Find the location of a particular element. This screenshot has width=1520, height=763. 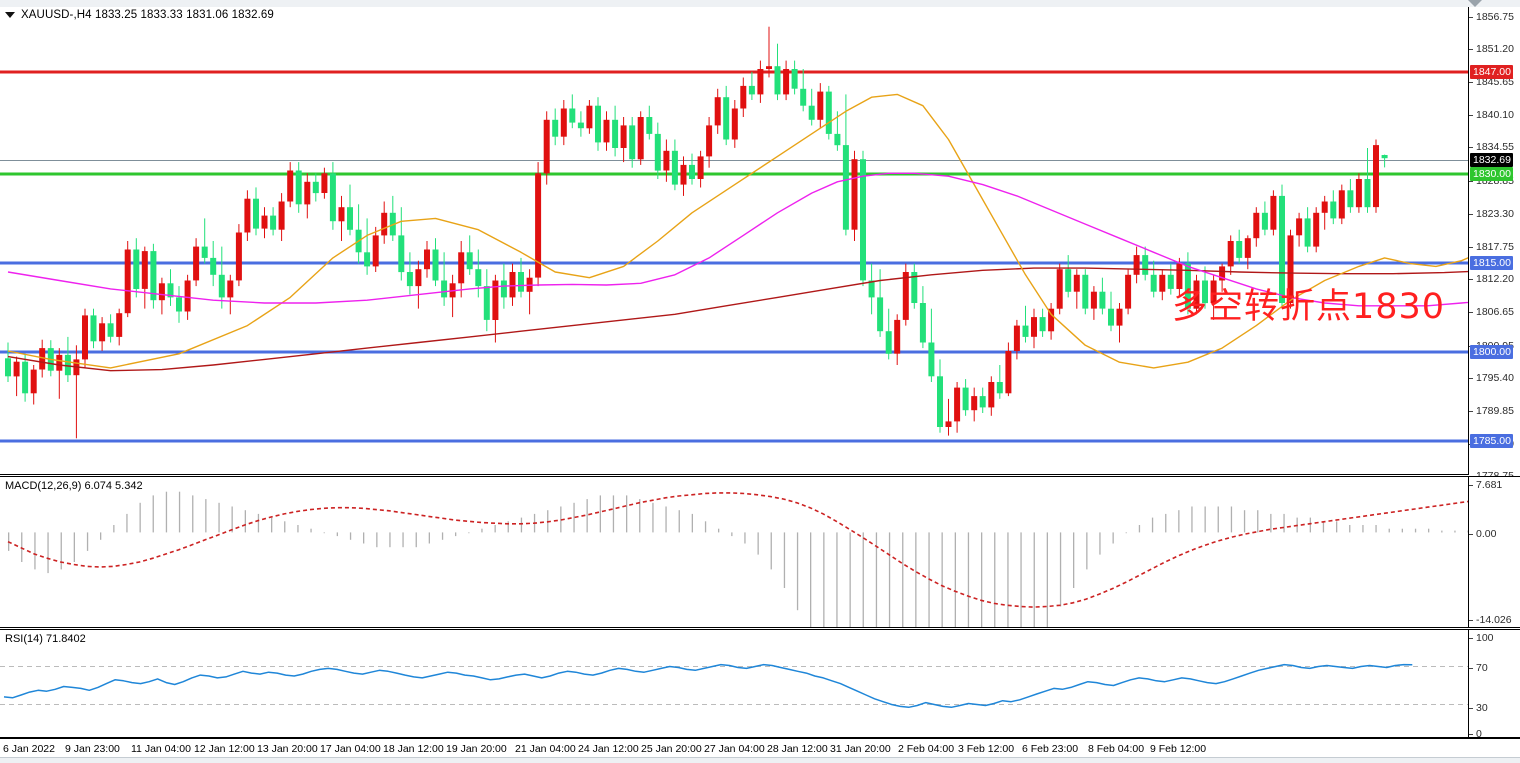

time-tick-label: 25 Jan 20:00 is located at coordinates (671, 749).